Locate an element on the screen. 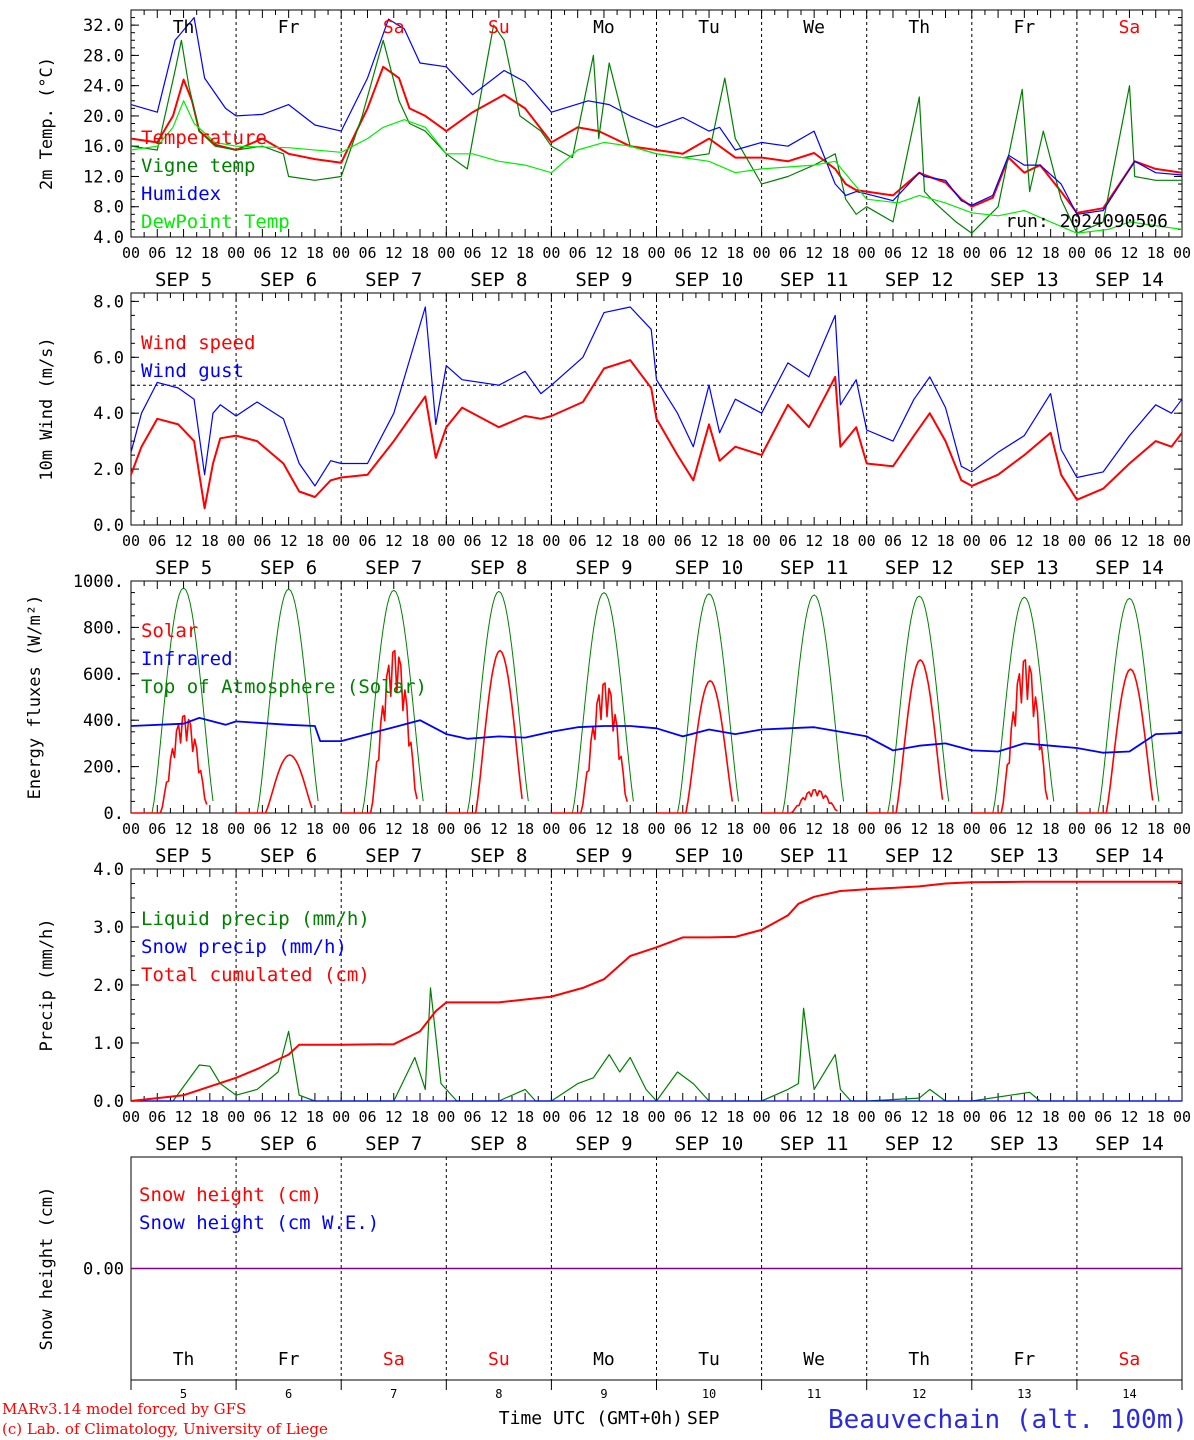 The width and height of the screenshot is (1194, 1440). wind-speed-line is located at coordinates (656, 434).